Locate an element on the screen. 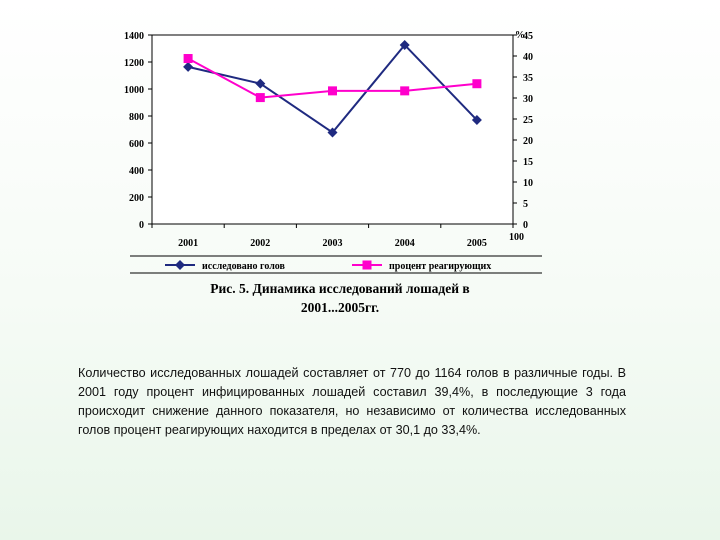  right-tick-label: 15 is located at coordinates (528, 162).